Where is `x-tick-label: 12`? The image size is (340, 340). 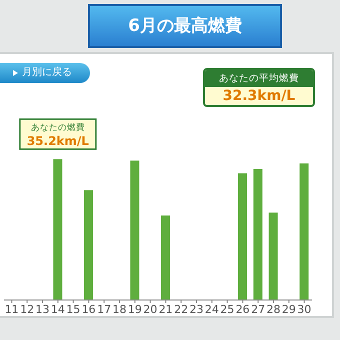 x-tick-label: 12 is located at coordinates (27, 309).